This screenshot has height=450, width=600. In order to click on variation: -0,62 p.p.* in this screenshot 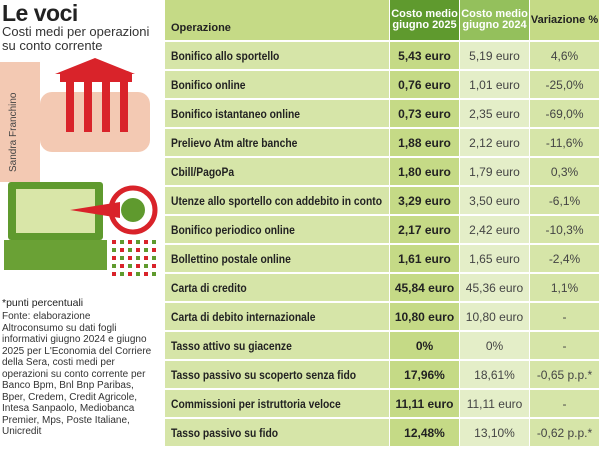, I will do `click(565, 433)`.